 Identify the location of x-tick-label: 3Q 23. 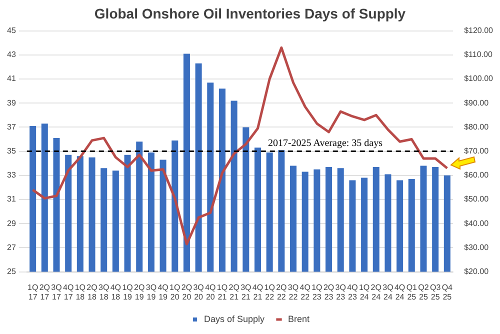
(340, 292).